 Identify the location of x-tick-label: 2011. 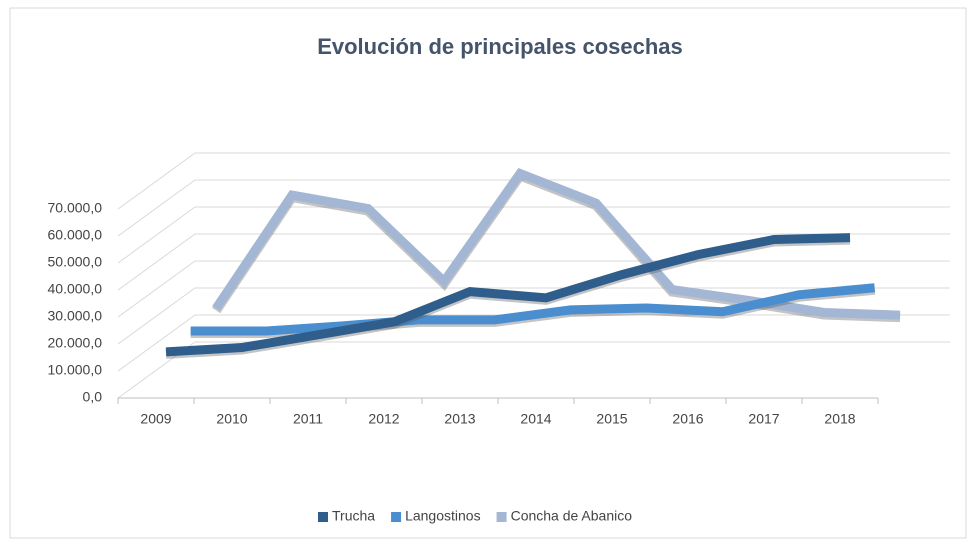
(308, 419).